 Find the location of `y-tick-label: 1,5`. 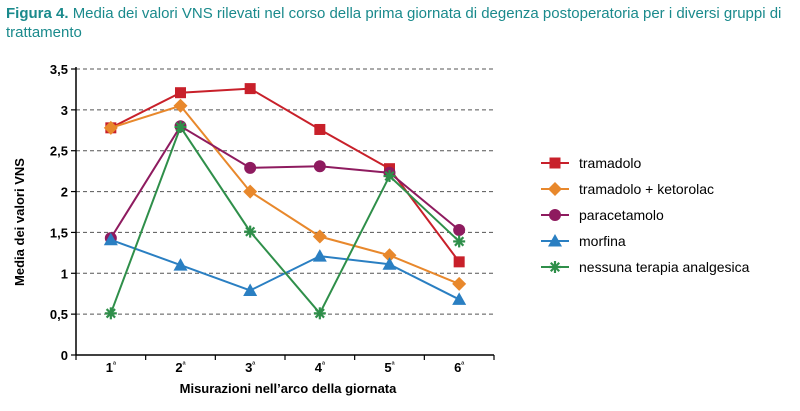

y-tick-label: 1,5 is located at coordinates (59, 232).